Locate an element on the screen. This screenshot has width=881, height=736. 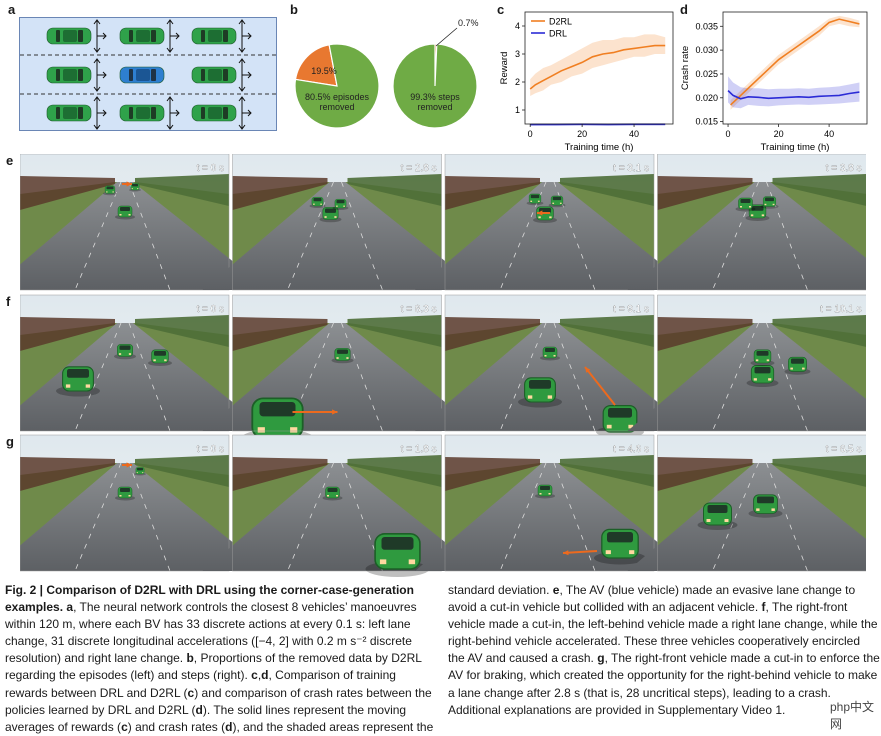
frame-time-label: t = 9.1 s is located at coordinates (631, 309).